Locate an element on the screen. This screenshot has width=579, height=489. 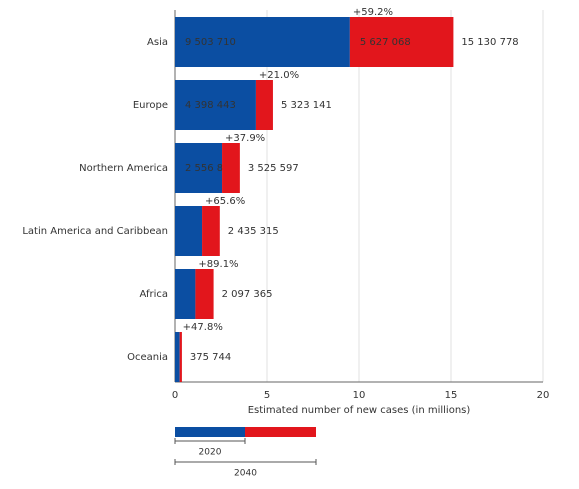
total-label: 375 744 is located at coordinates (210, 357).